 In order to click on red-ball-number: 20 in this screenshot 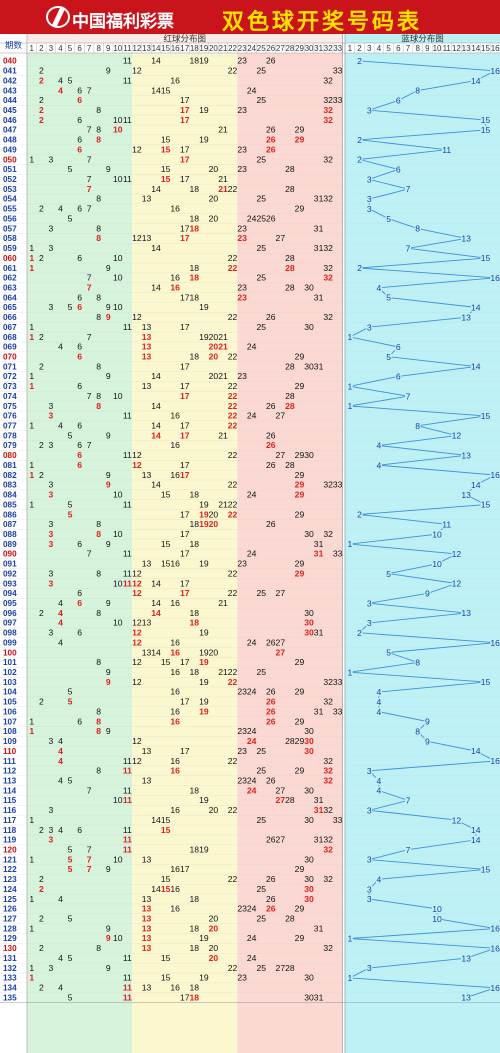, I will do `click(214, 948)`.